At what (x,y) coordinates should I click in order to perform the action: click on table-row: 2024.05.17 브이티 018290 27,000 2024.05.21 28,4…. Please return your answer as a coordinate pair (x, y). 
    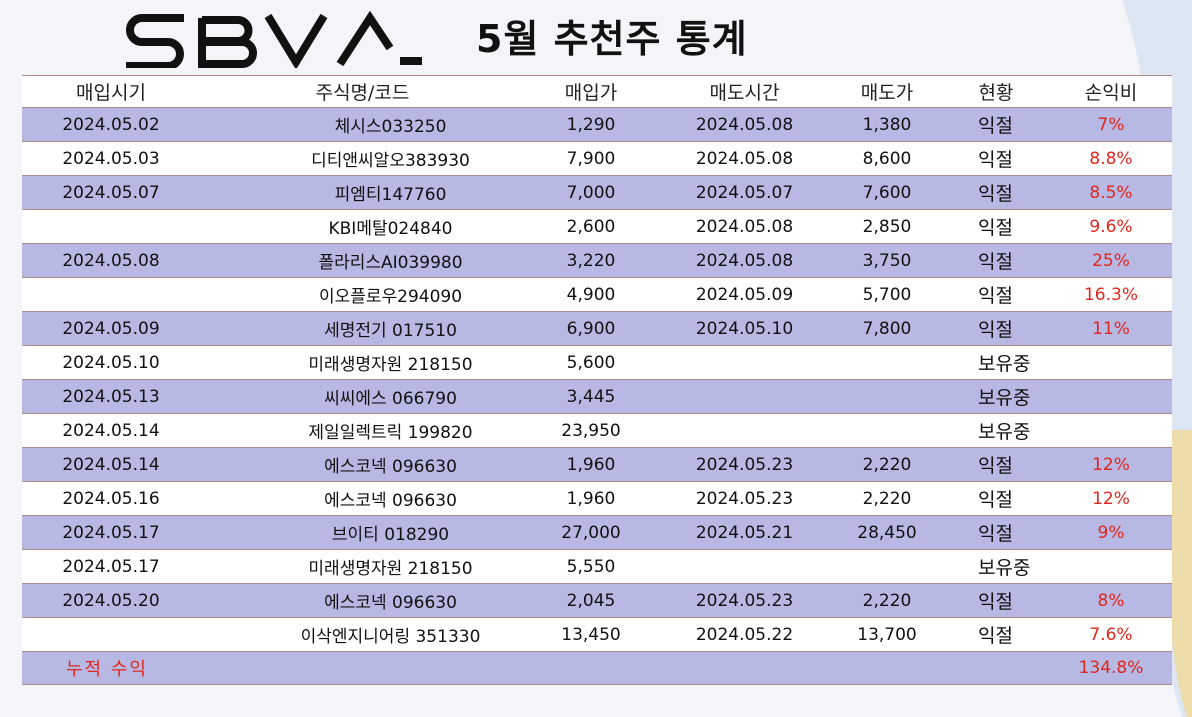
    Looking at the image, I should click on (597, 532).